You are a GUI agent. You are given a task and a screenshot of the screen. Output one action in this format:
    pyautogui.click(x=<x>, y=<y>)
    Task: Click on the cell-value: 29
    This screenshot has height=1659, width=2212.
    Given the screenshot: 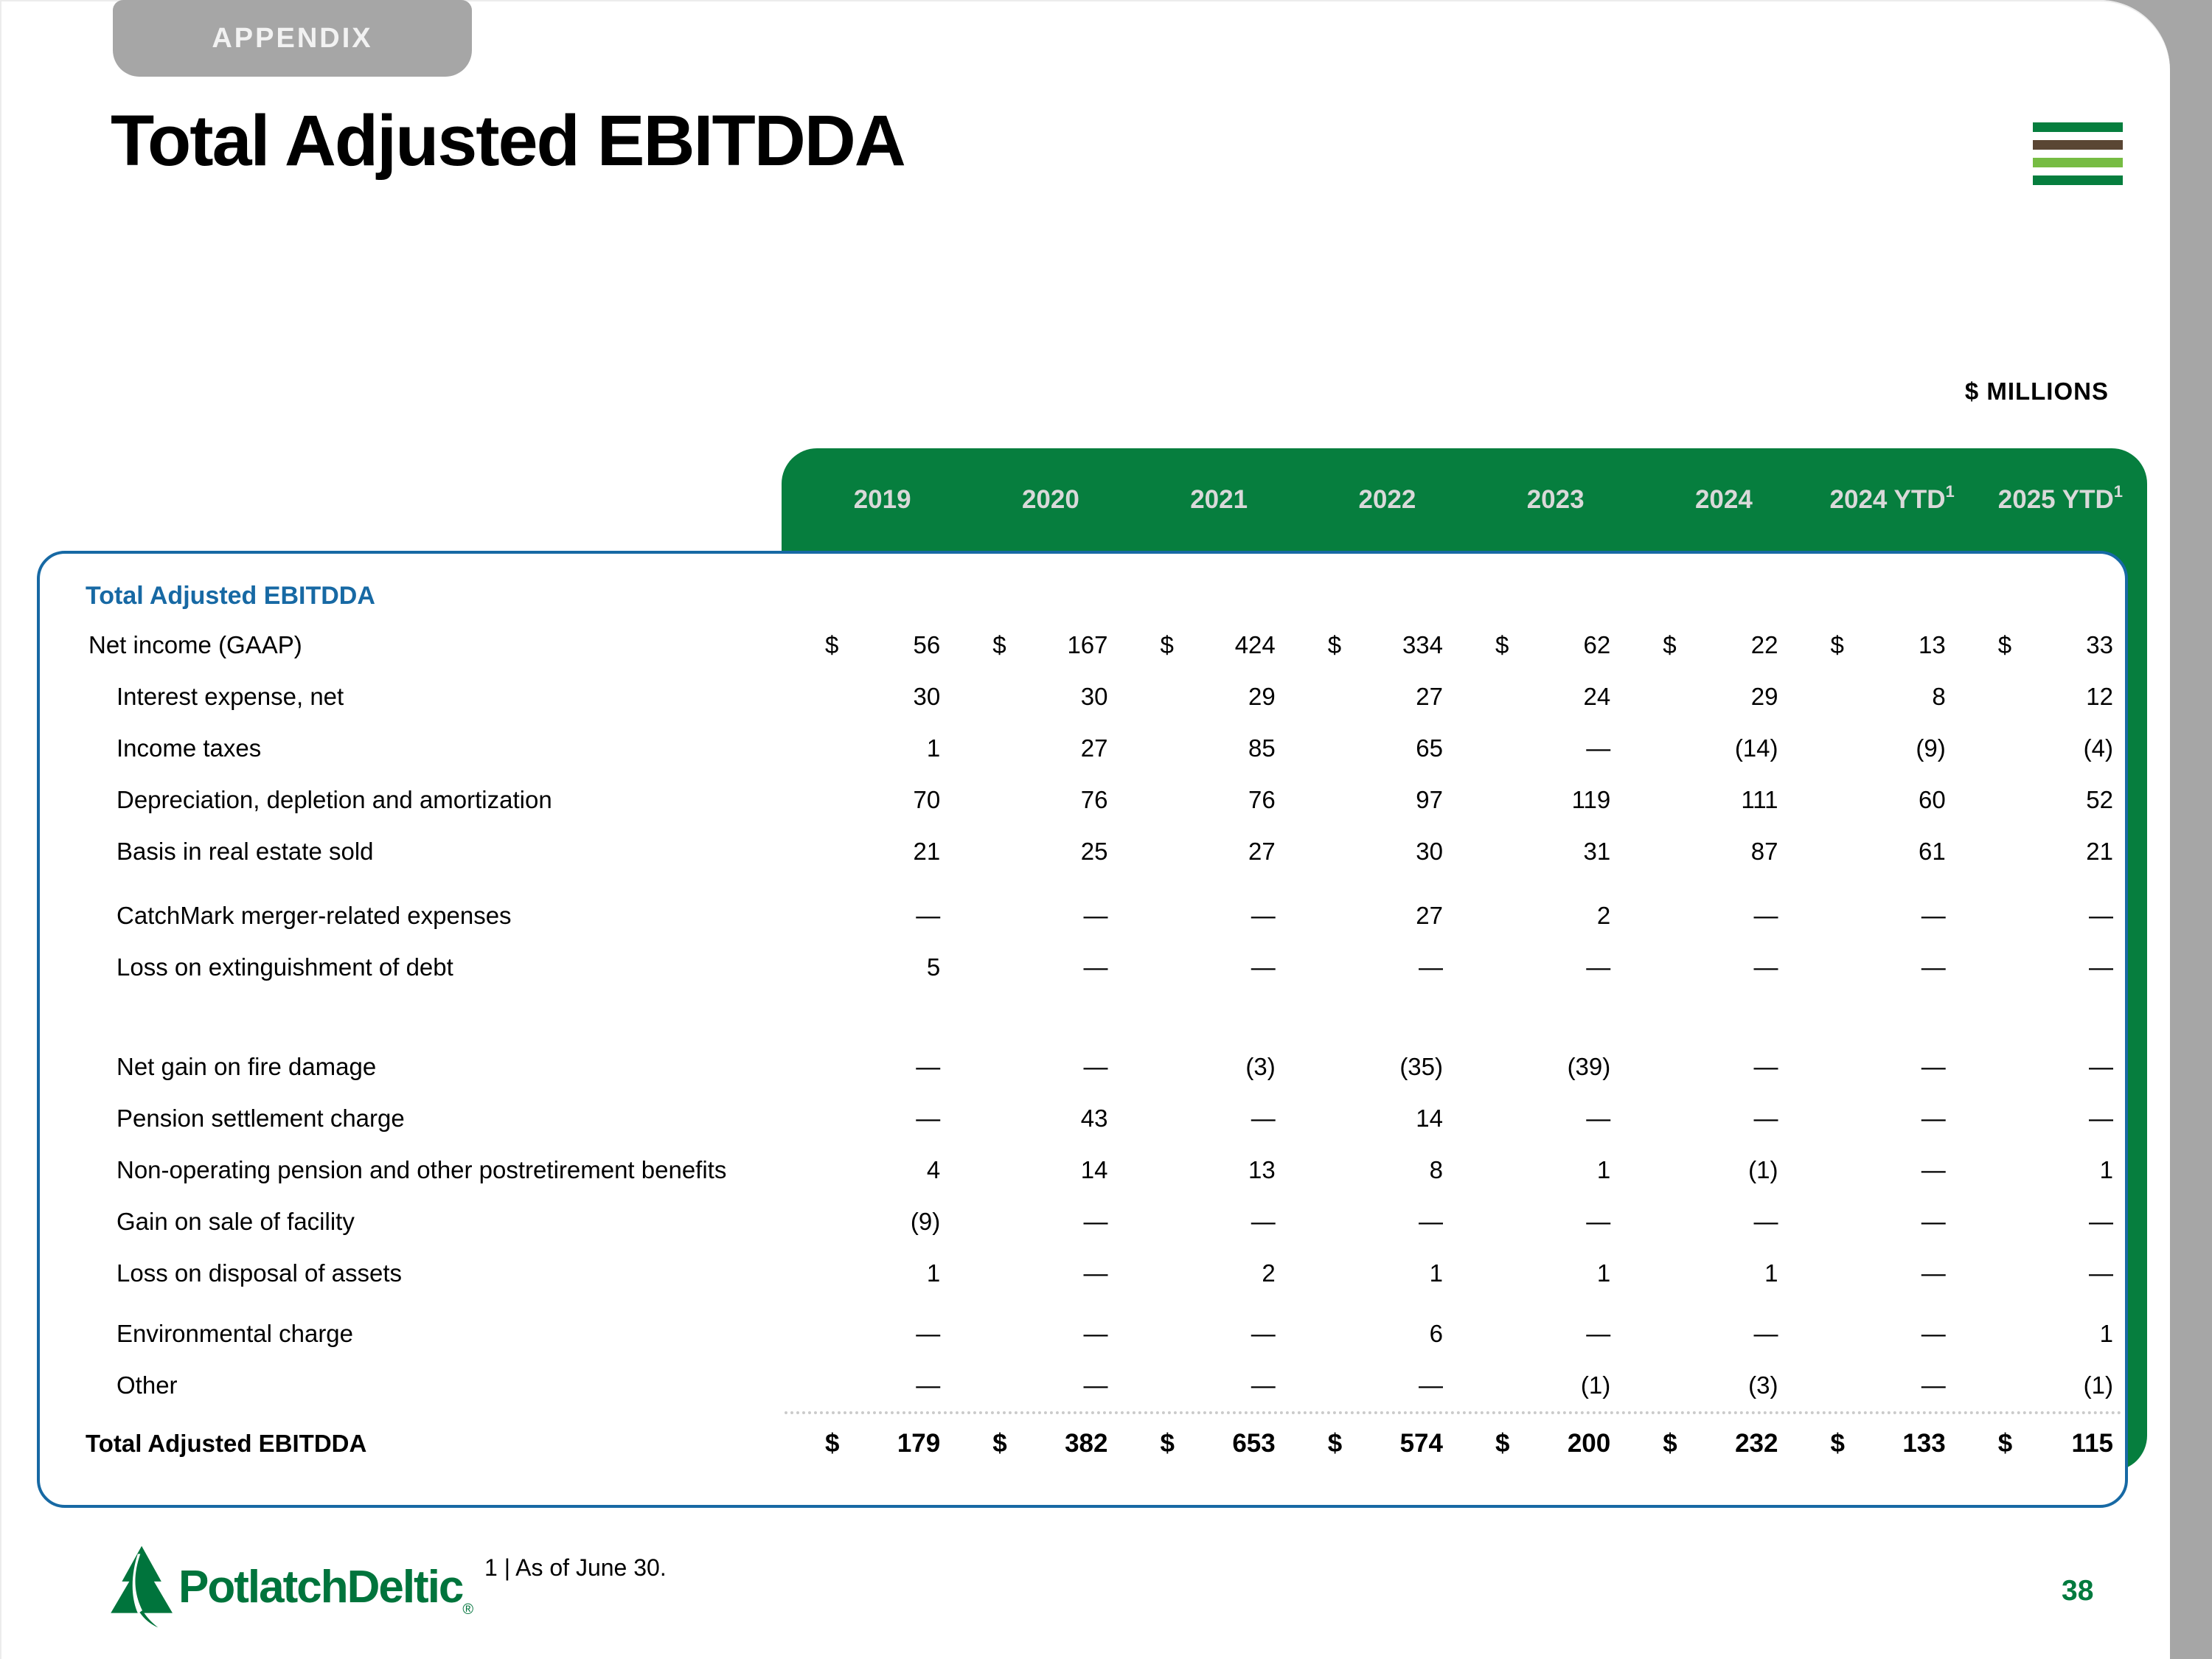 What is the action you would take?
    pyautogui.click(x=1706, y=697)
    